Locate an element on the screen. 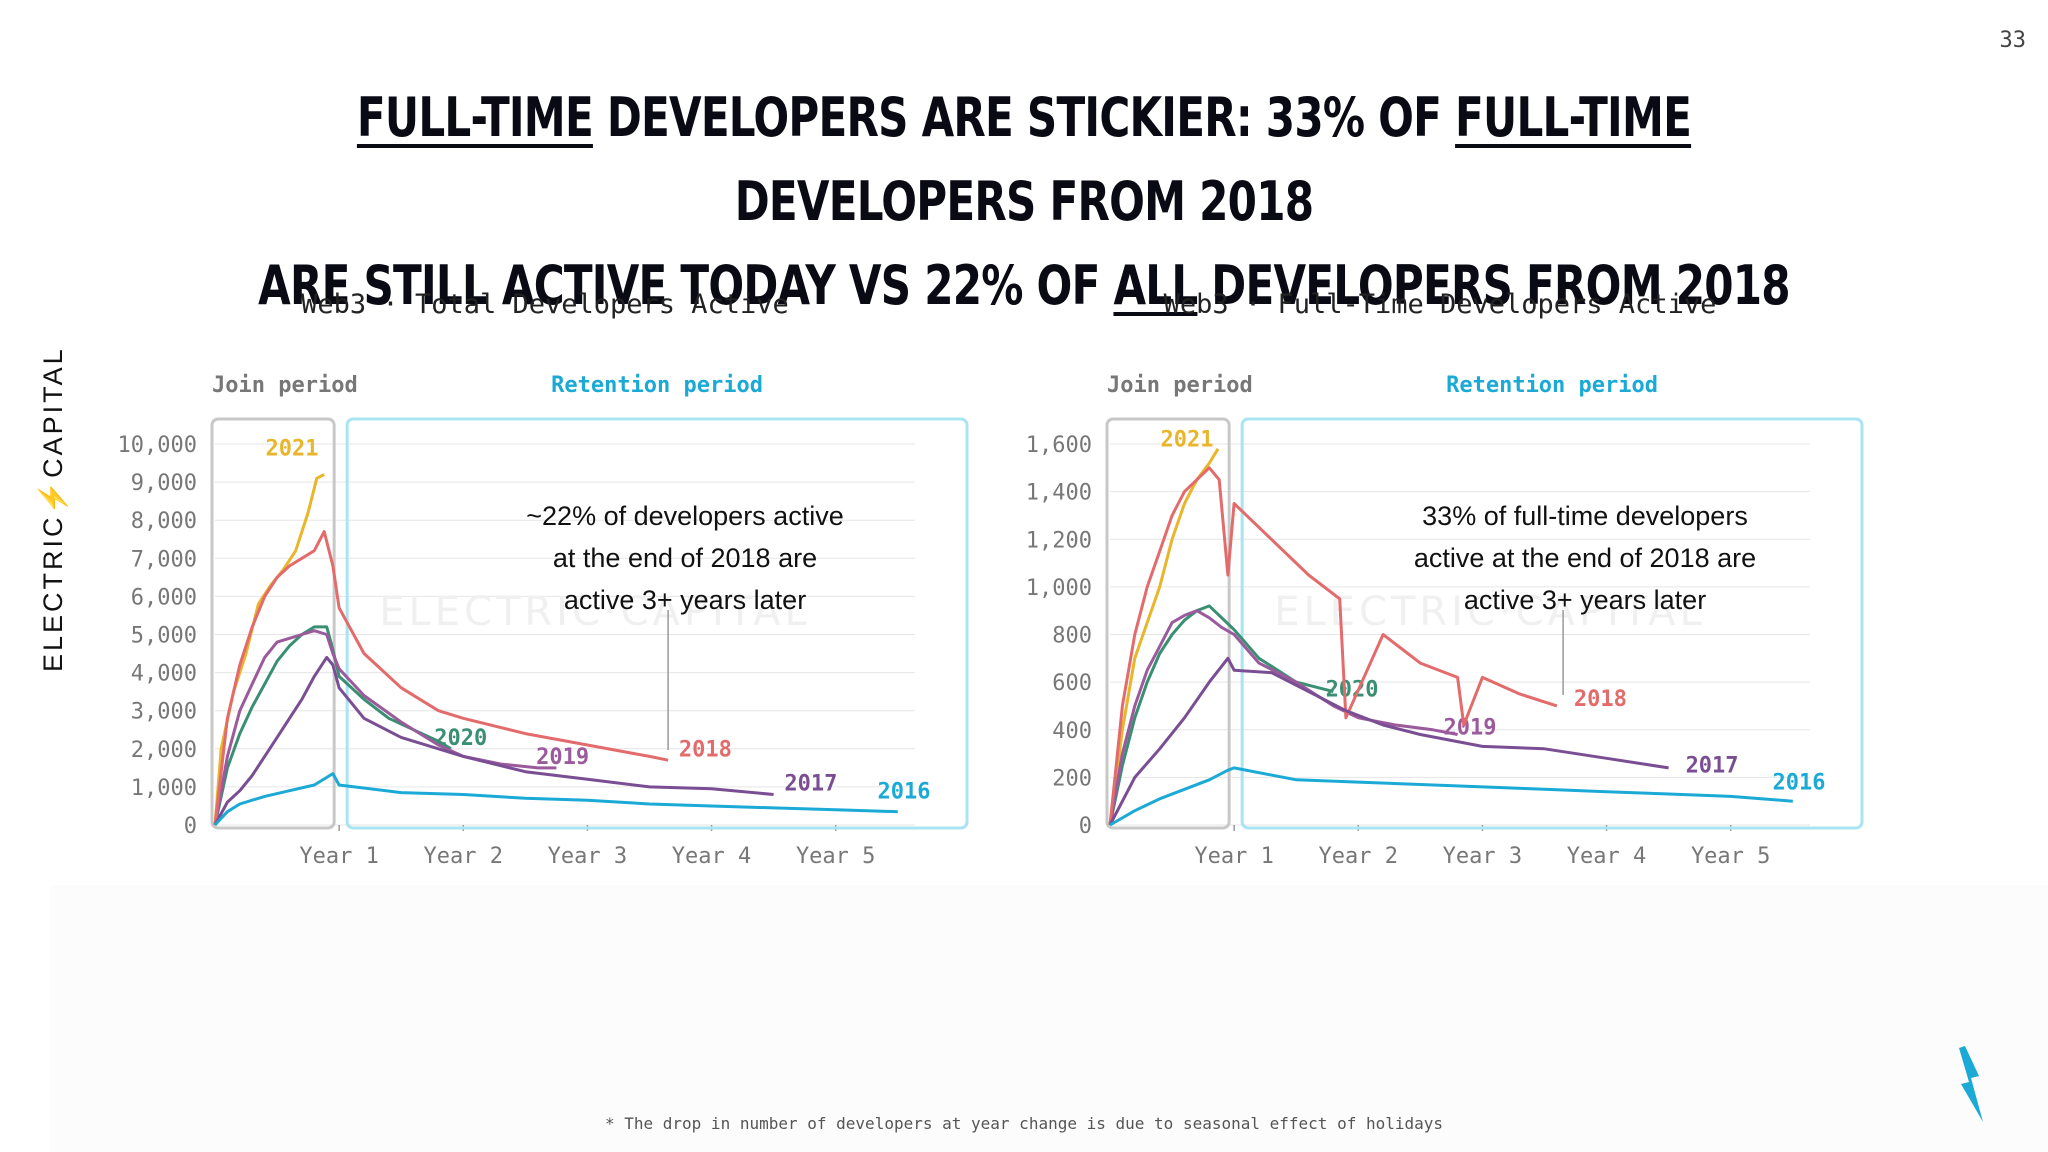 The width and height of the screenshot is (2048, 1152). y-tick-label: 3,000 is located at coordinates (164, 712).